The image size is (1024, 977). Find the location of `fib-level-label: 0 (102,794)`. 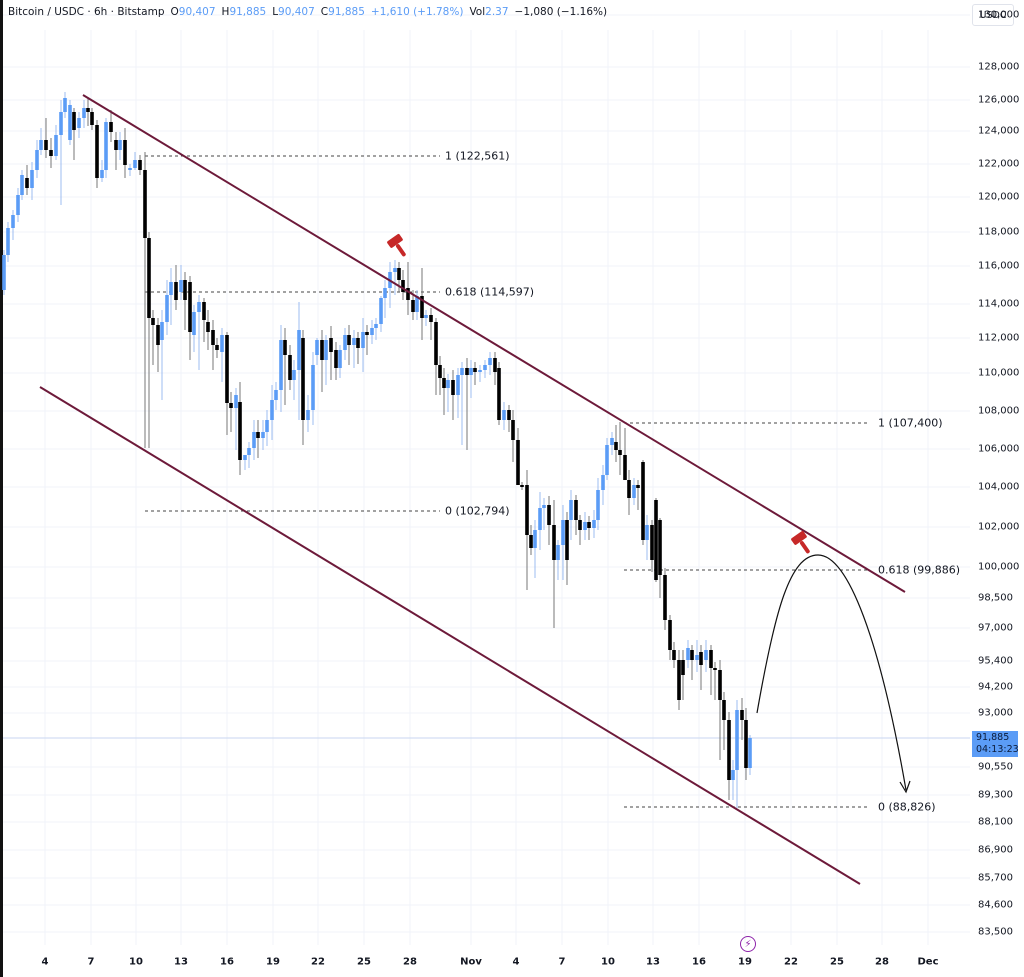

fib-level-label: 0 (102,794) is located at coordinates (477, 511).